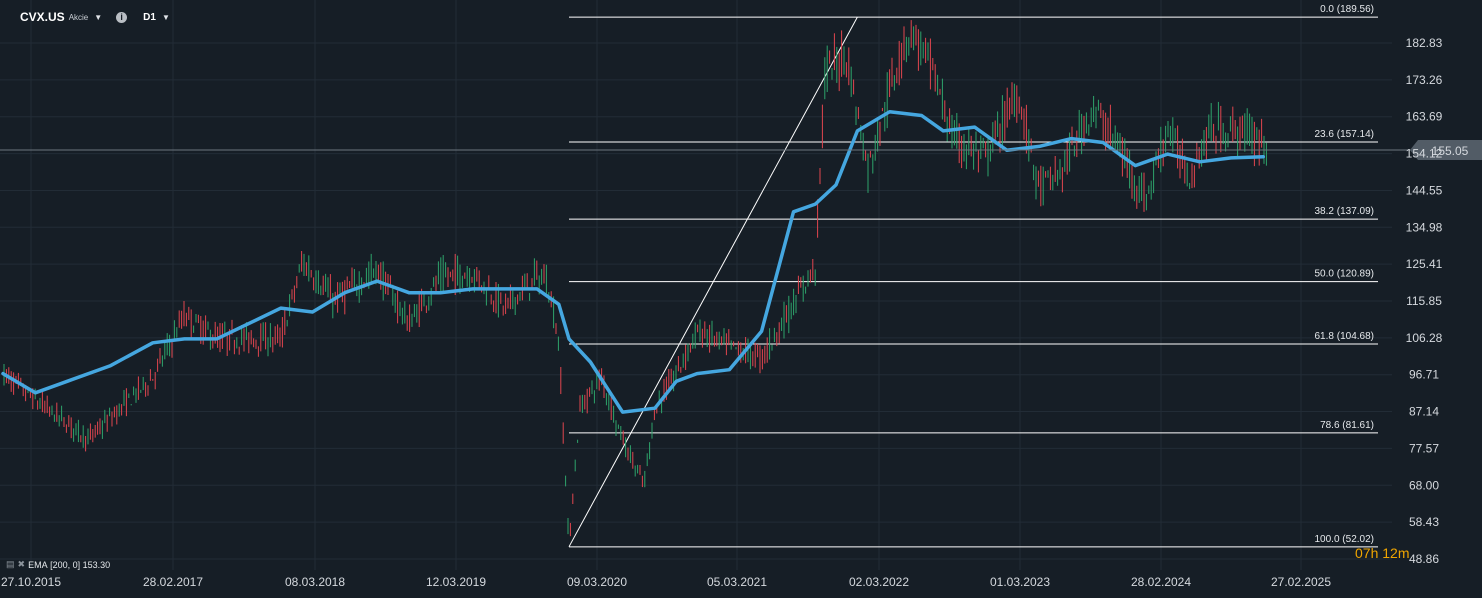 The width and height of the screenshot is (1482, 598). Describe the element at coordinates (1345, 539) in the screenshot. I see `fib-level-label: 100.0 (52.02)` at that location.